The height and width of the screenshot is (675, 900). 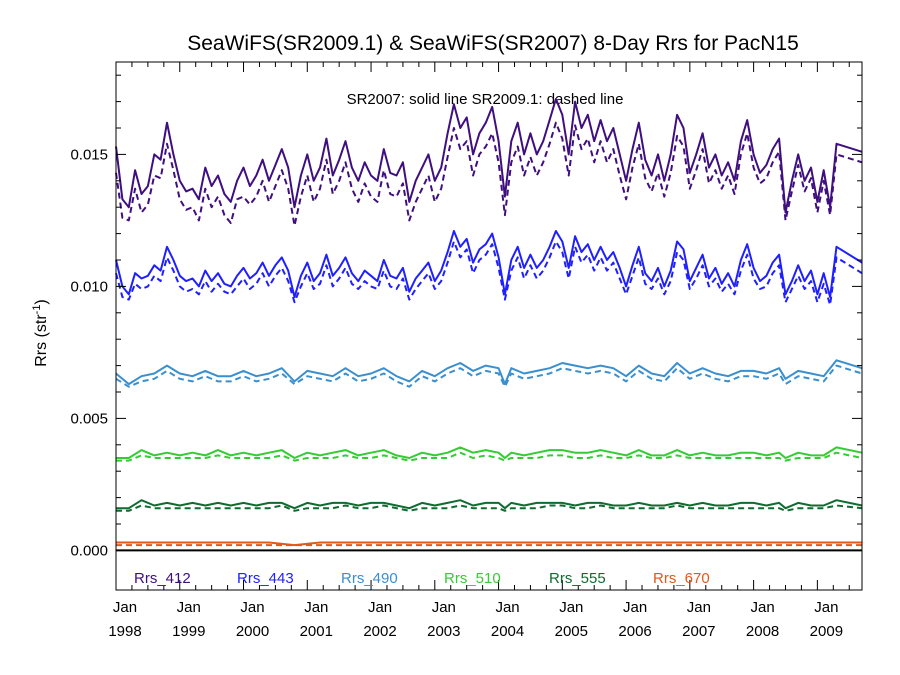 I want to click on x-tick-year-label: 2009, so click(x=826, y=631).